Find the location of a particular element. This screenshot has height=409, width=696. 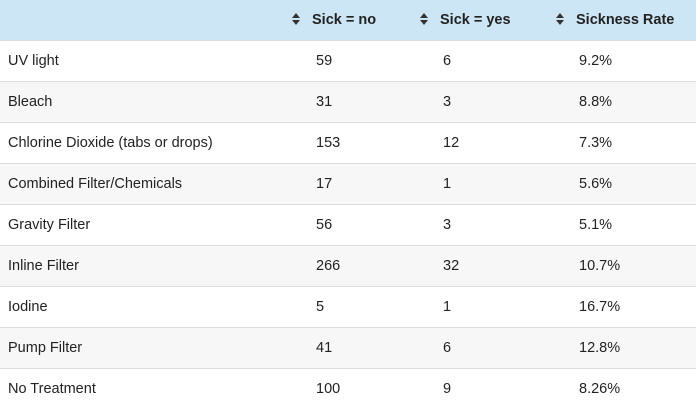

cell-sick-no: 56 is located at coordinates (324, 224).